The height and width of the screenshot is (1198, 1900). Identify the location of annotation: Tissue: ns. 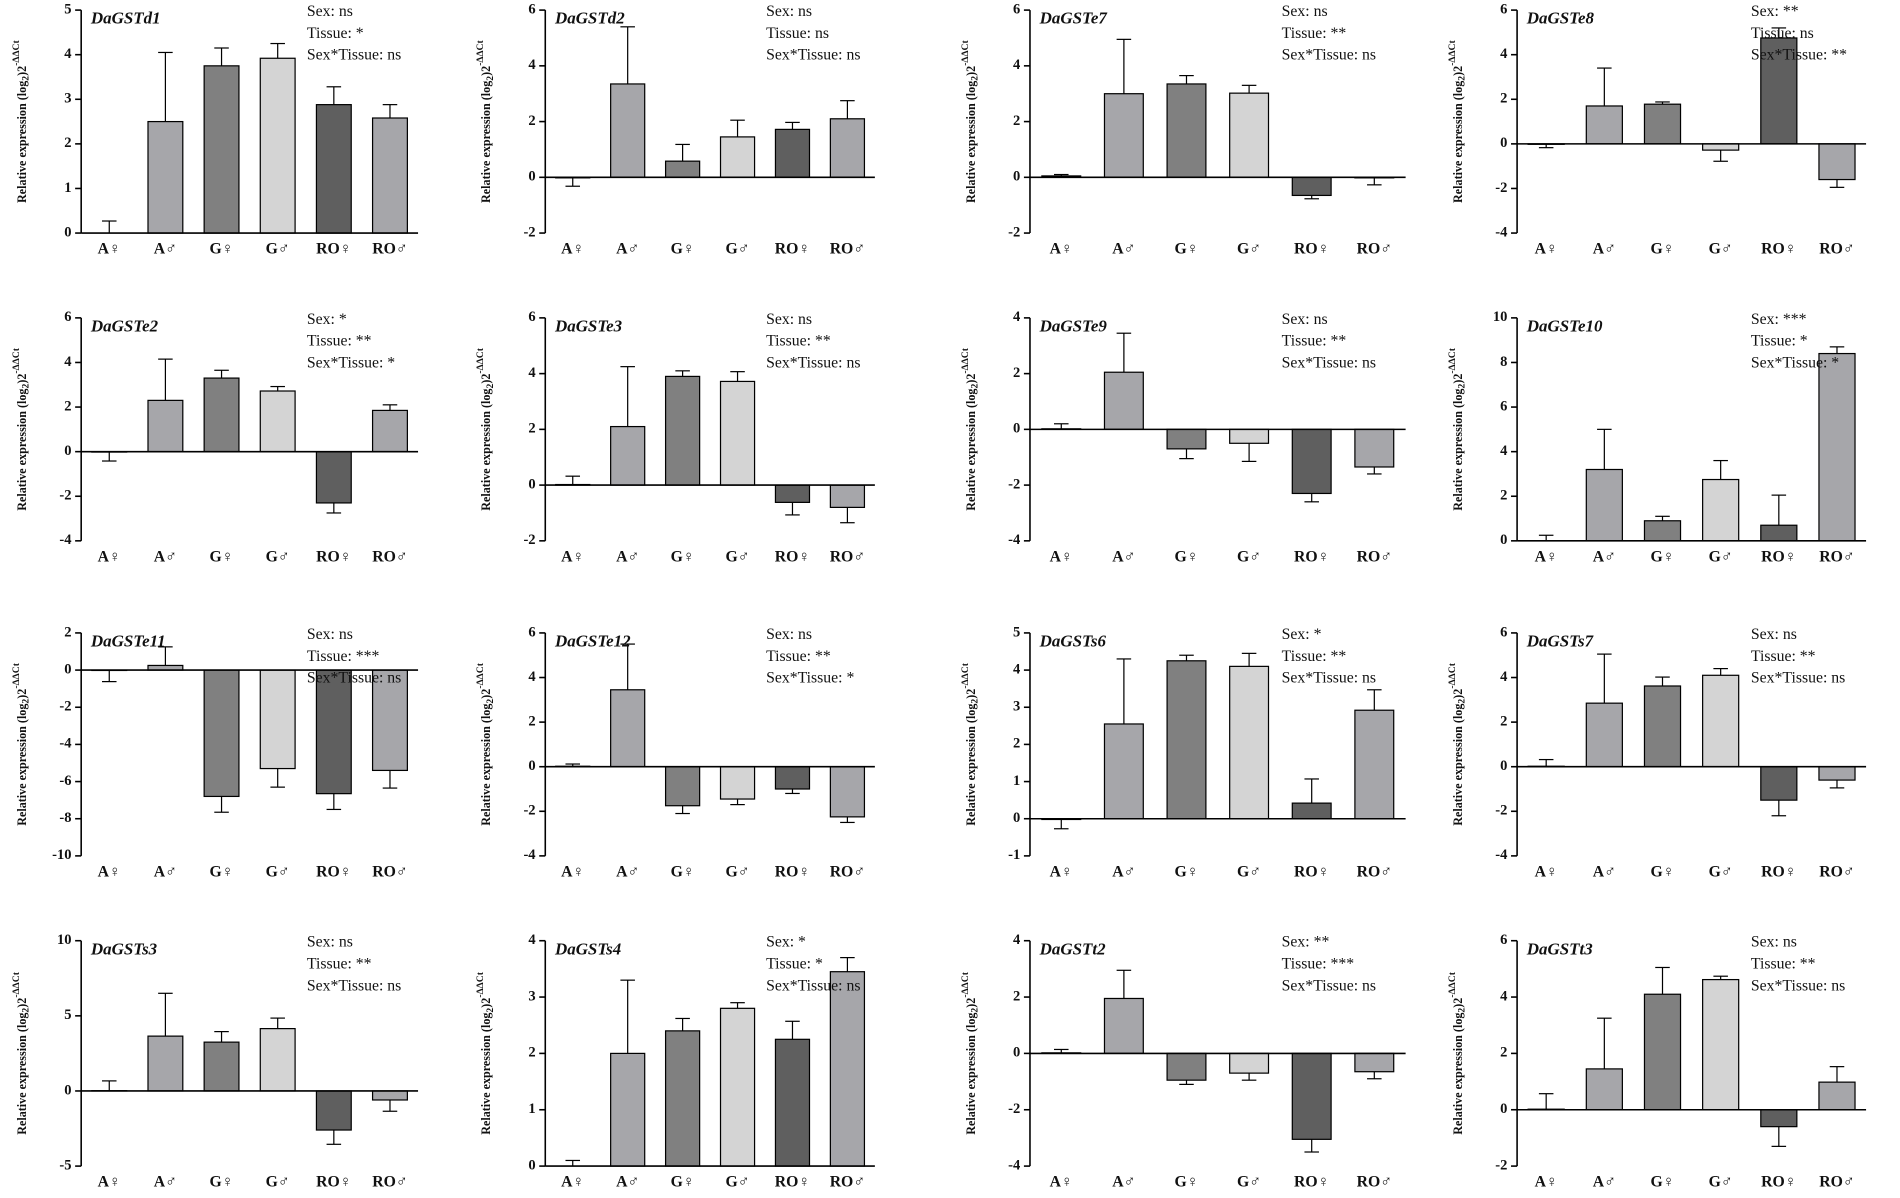
(797, 33).